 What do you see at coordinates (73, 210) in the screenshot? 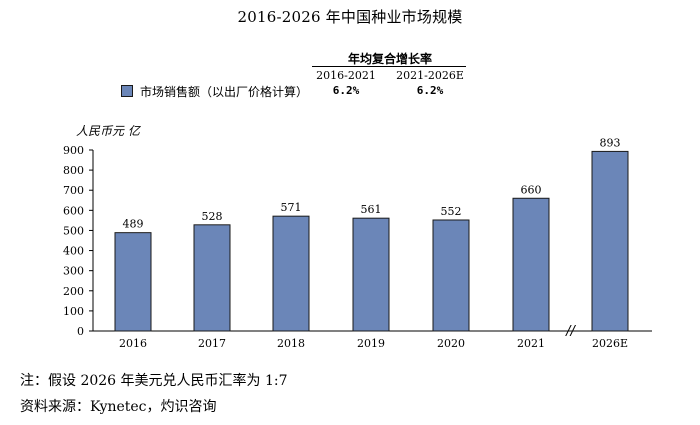
I see `y-tick-label: 600` at bounding box center [73, 210].